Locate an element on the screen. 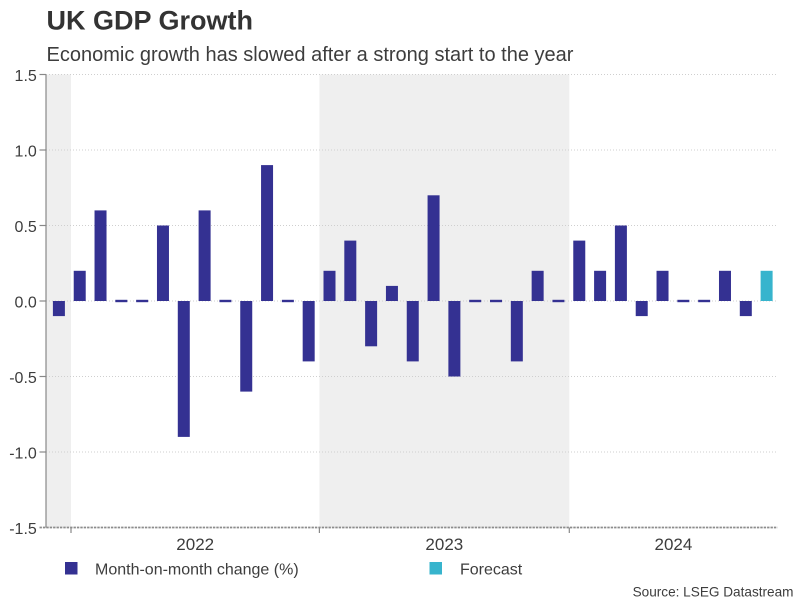 Image resolution: width=801 pixels, height=601 pixels. svg-text: Month-on-month change (%) is located at coordinates (197, 570).